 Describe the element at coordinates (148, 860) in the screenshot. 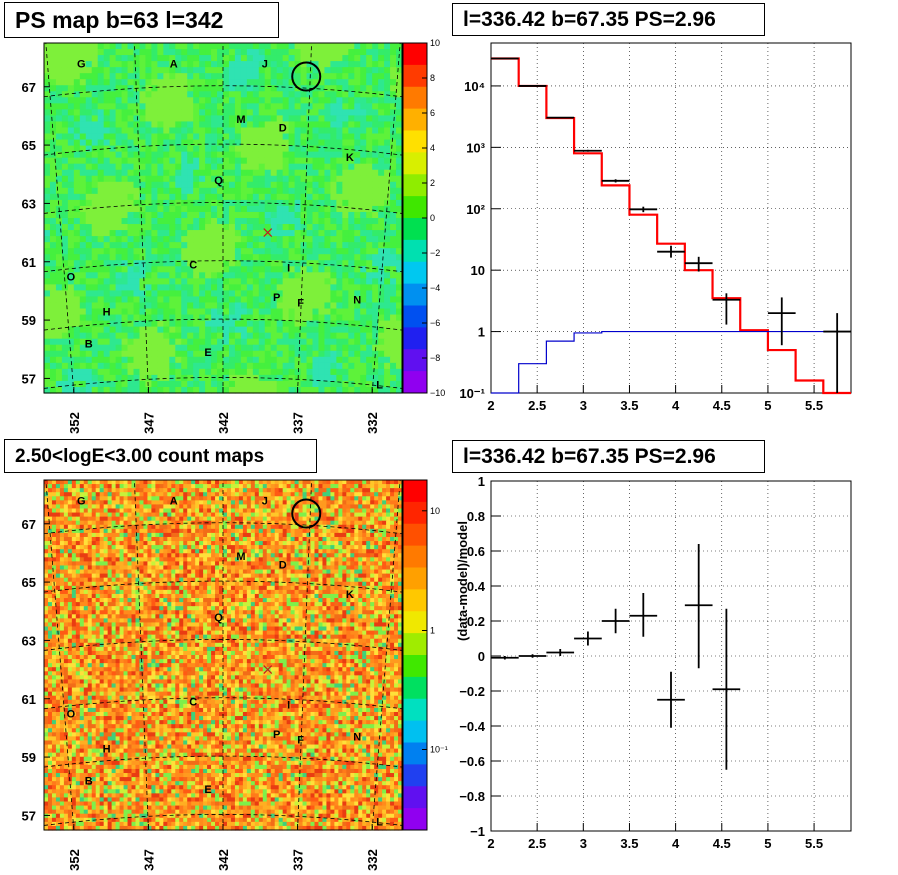

I see `lon-tick-label: 347` at that location.